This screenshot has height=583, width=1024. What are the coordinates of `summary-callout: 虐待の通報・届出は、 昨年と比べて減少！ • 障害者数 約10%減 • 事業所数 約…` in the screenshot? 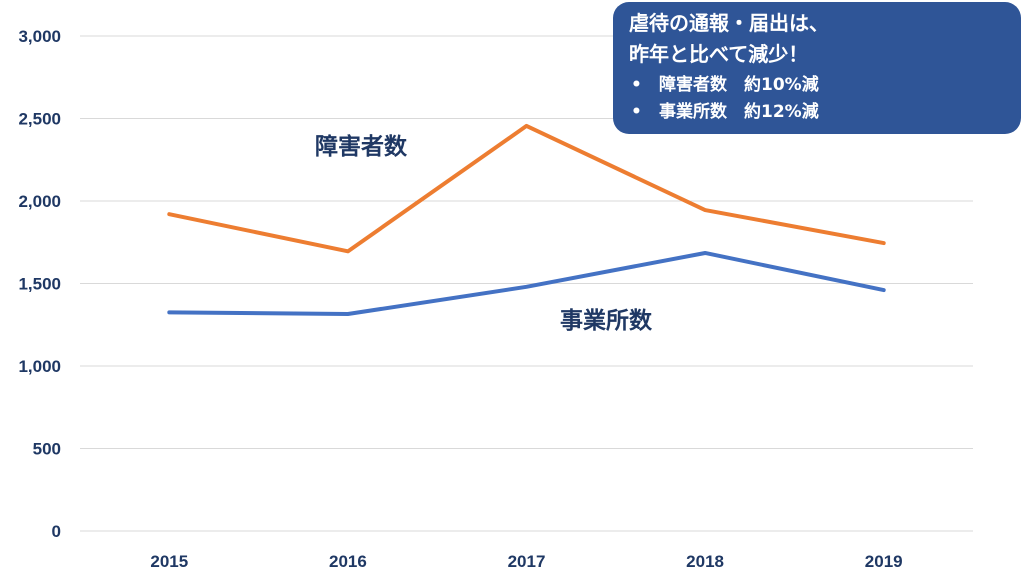 It's located at (817, 68).